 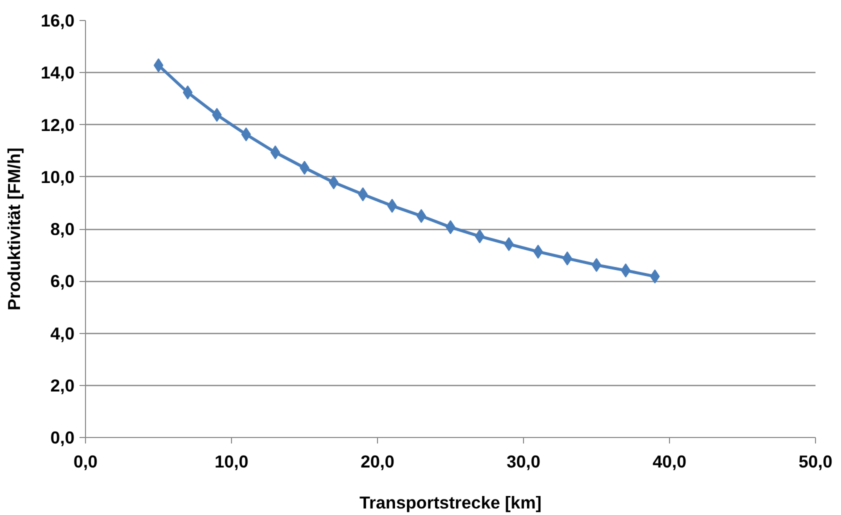 What do you see at coordinates (57, 72) in the screenshot?
I see `y-tick-label: 14,0` at bounding box center [57, 72].